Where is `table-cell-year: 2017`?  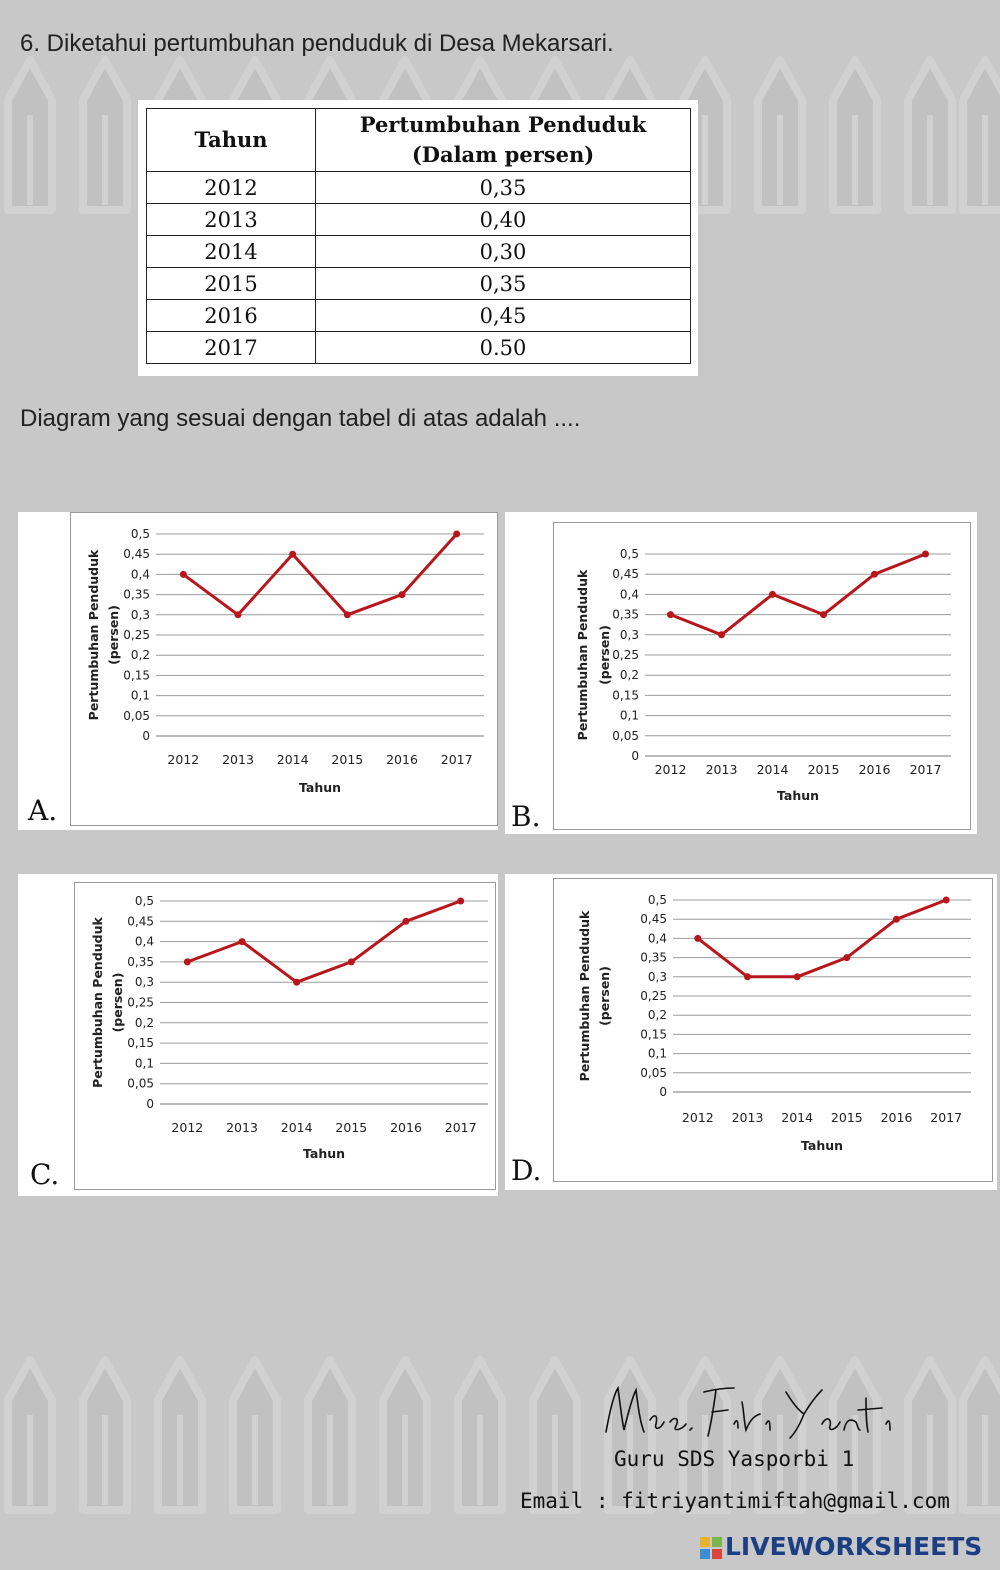
table-cell-year: 2017 is located at coordinates (231, 347).